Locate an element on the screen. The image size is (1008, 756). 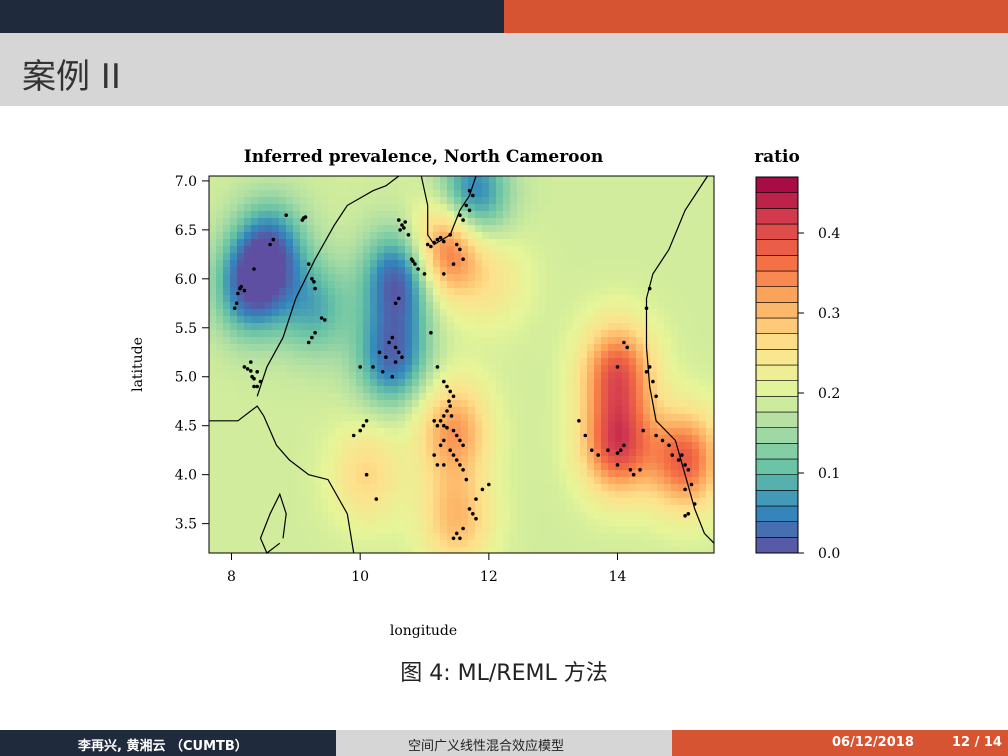
slide-title: 案例 II is located at coordinates (71, 77).